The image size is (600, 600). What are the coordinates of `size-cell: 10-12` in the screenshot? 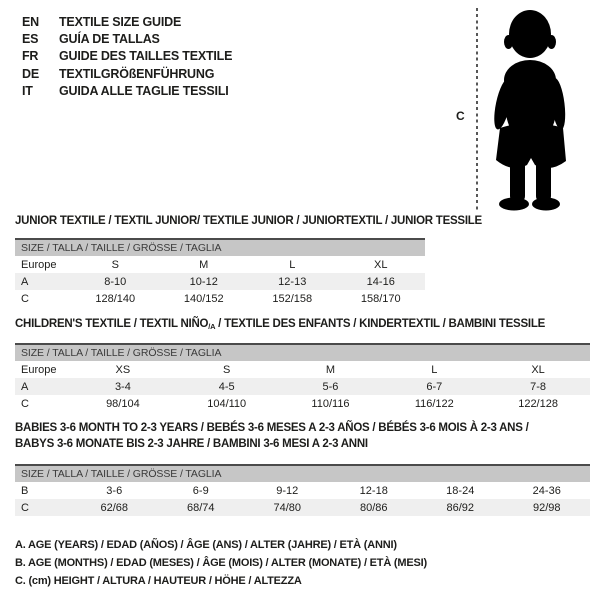 It's located at (203, 281).